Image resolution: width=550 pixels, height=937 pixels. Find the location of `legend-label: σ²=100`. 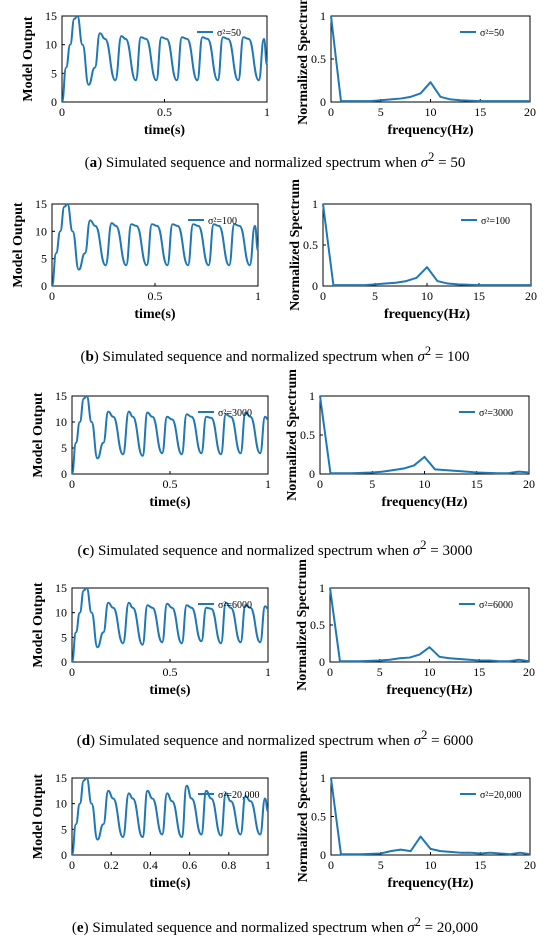

legend-label: σ²=100 is located at coordinates (222, 221).